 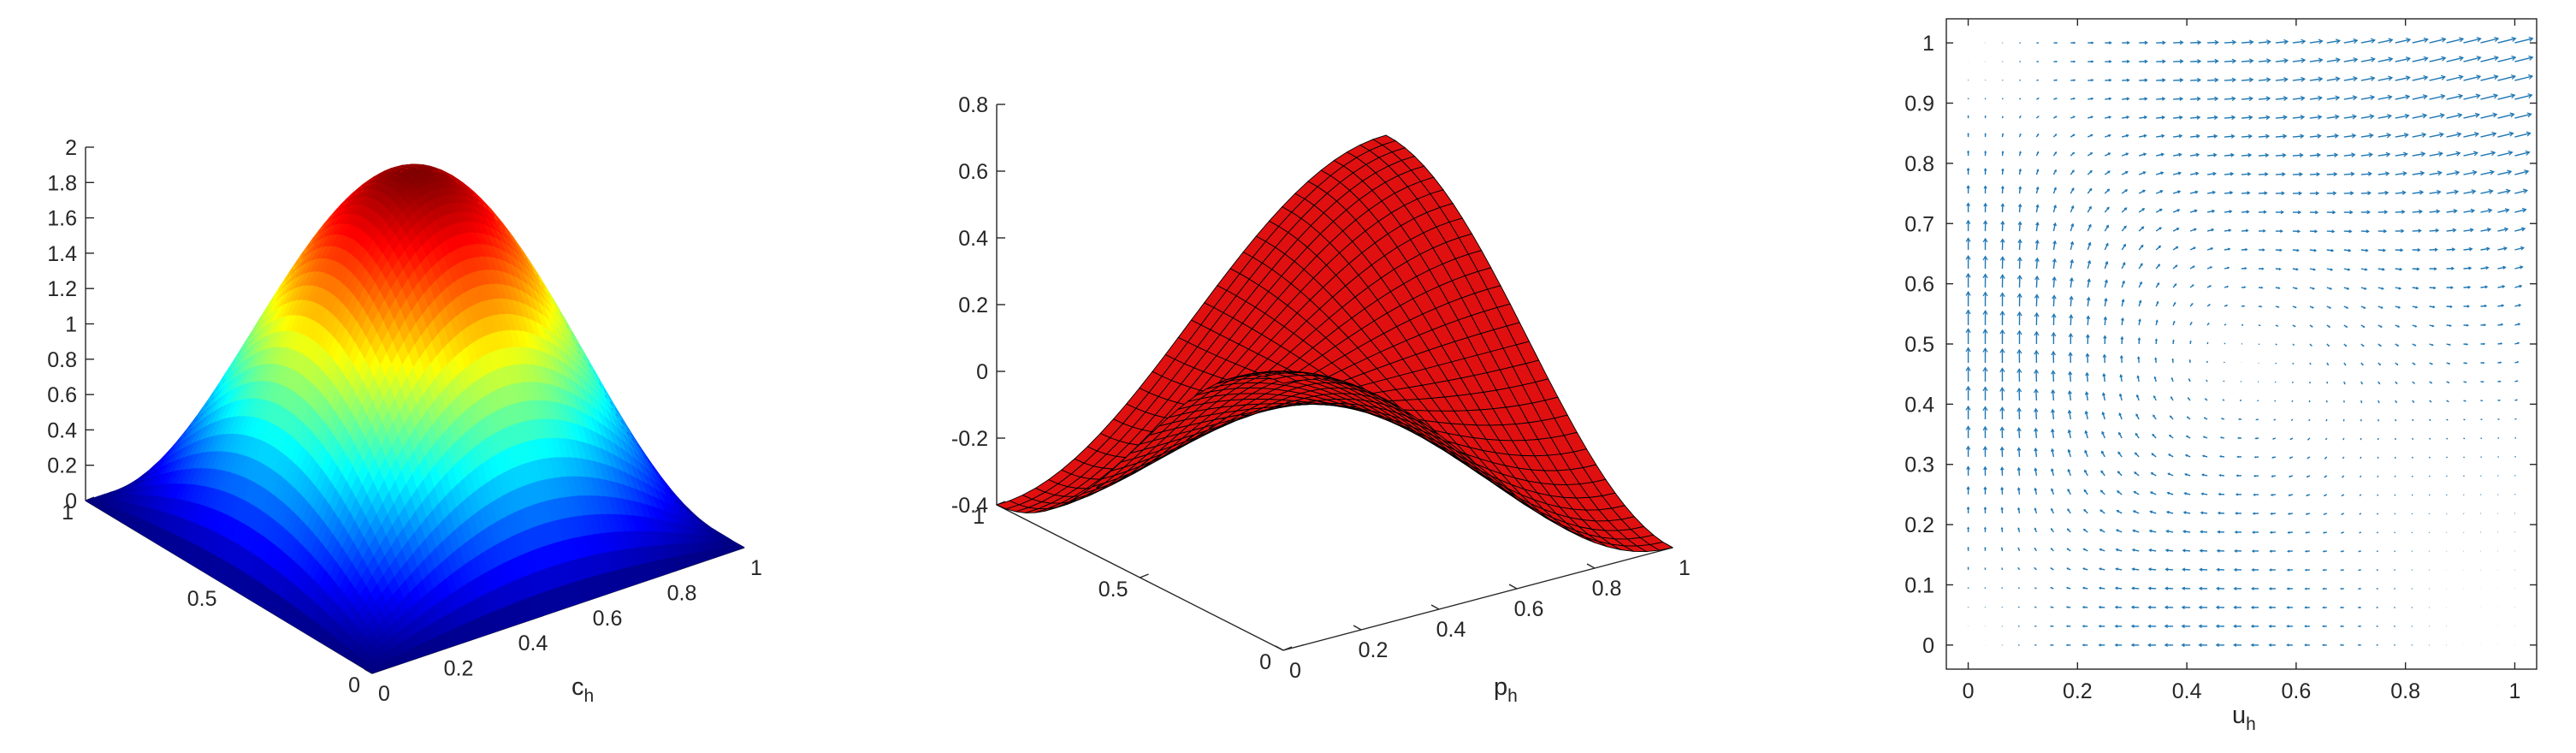 What do you see at coordinates (969, 506) in the screenshot?
I see `z-tick-label: -0.4` at bounding box center [969, 506].